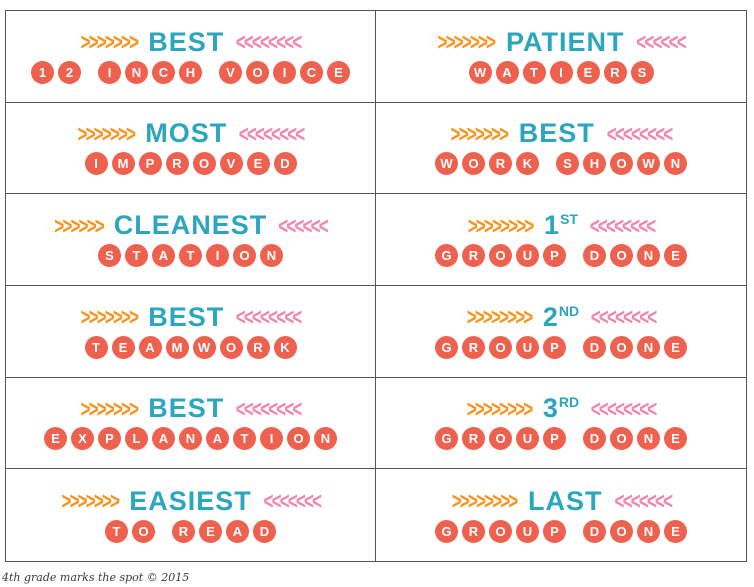 Image resolution: width=754 pixels, height=587 pixels. Describe the element at coordinates (82, 439) in the screenshot. I see `letter-circle: X` at that location.